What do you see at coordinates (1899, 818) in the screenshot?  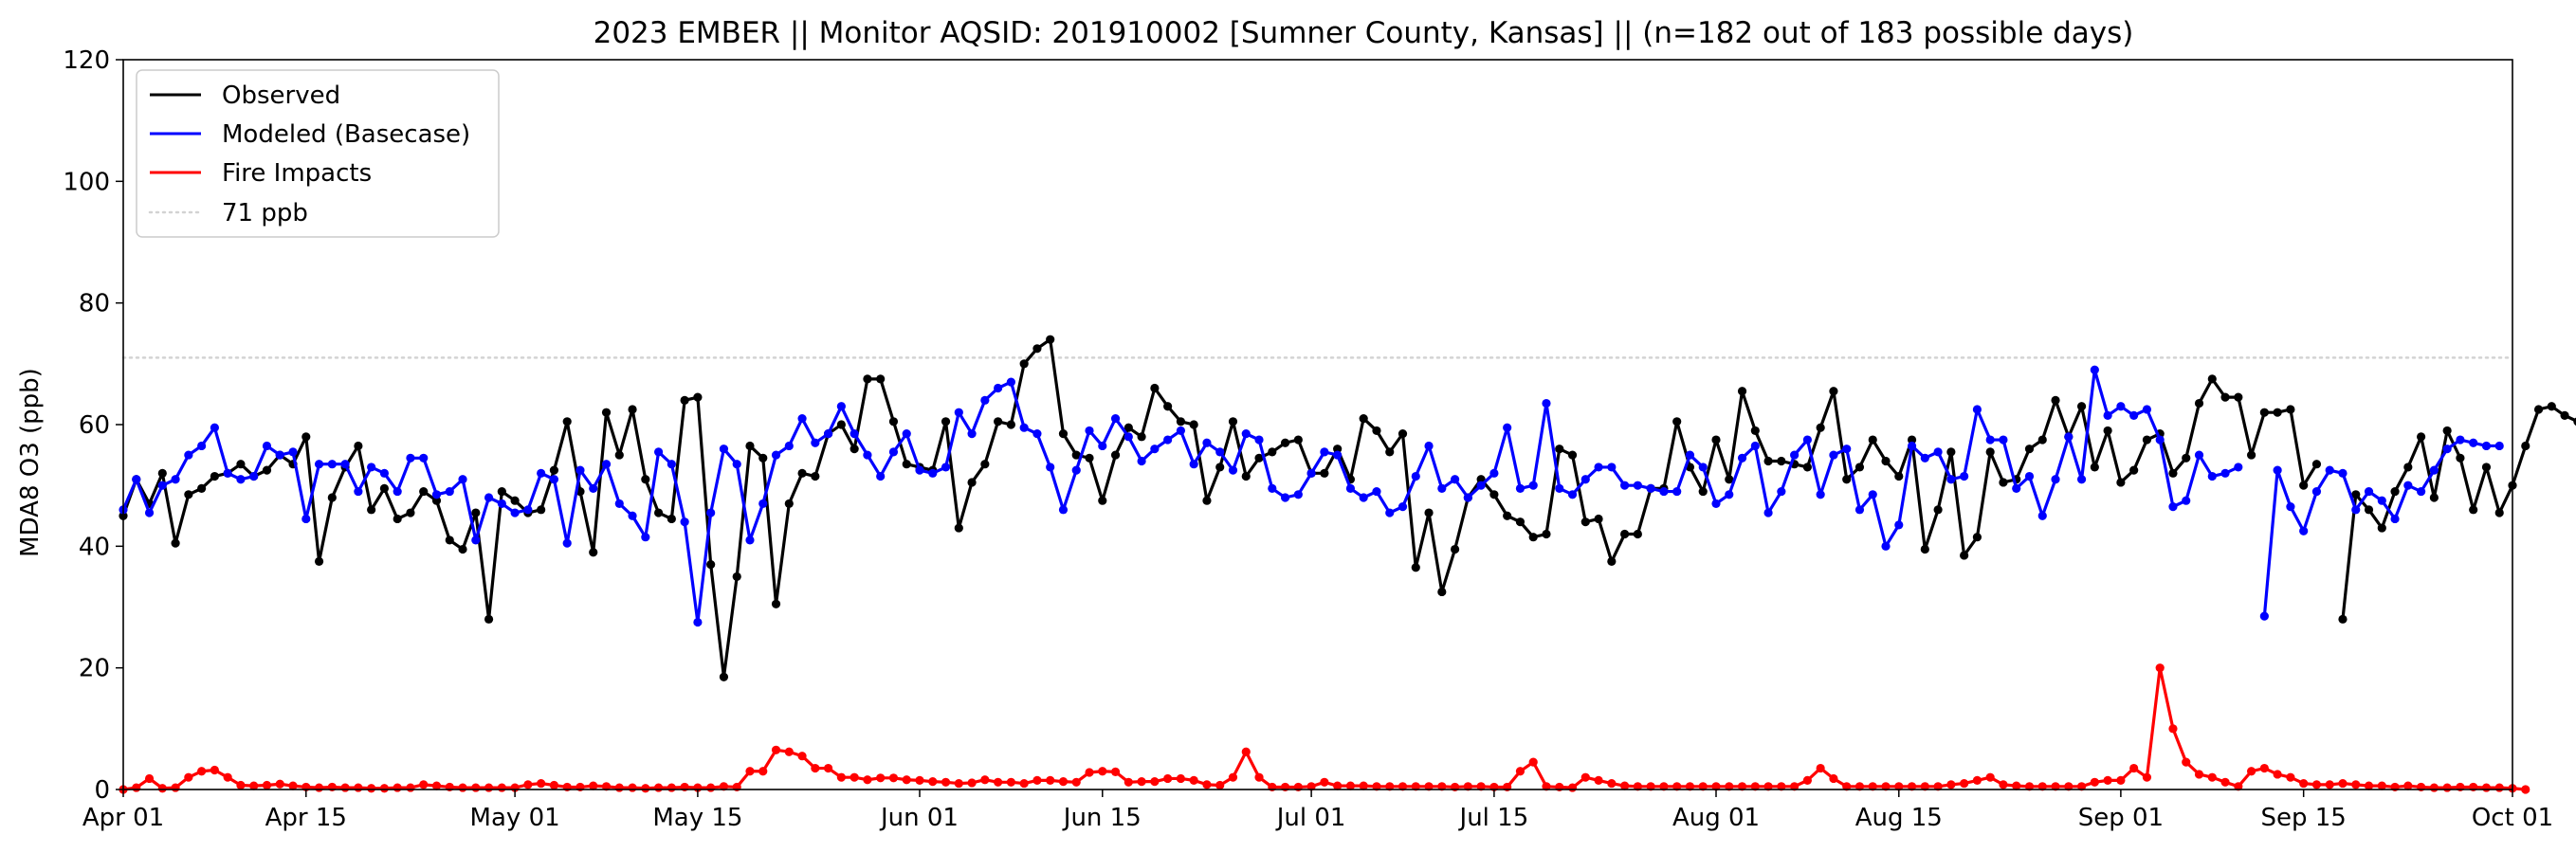 I see `x-tick-label: Aug 15` at bounding box center [1899, 818].